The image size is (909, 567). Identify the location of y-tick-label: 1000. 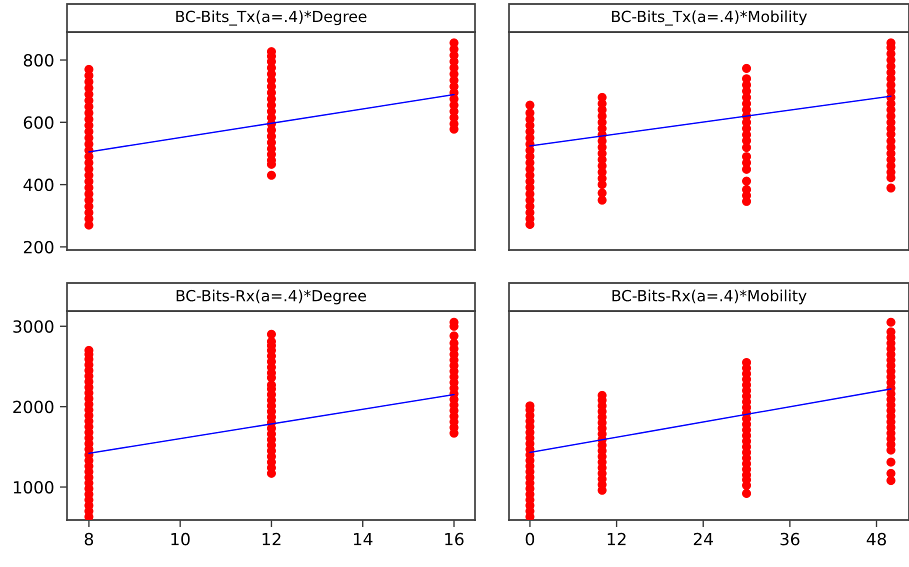
(34, 487).